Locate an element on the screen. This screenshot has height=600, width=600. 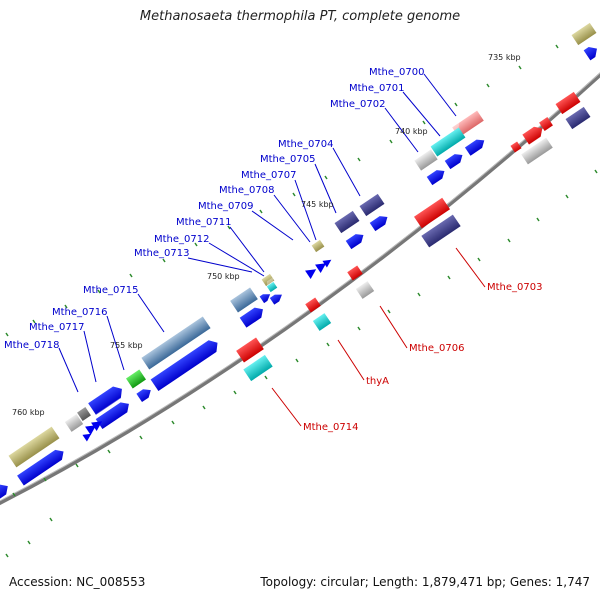
gene-label-thya: thyA is located at coordinates (377, 381).